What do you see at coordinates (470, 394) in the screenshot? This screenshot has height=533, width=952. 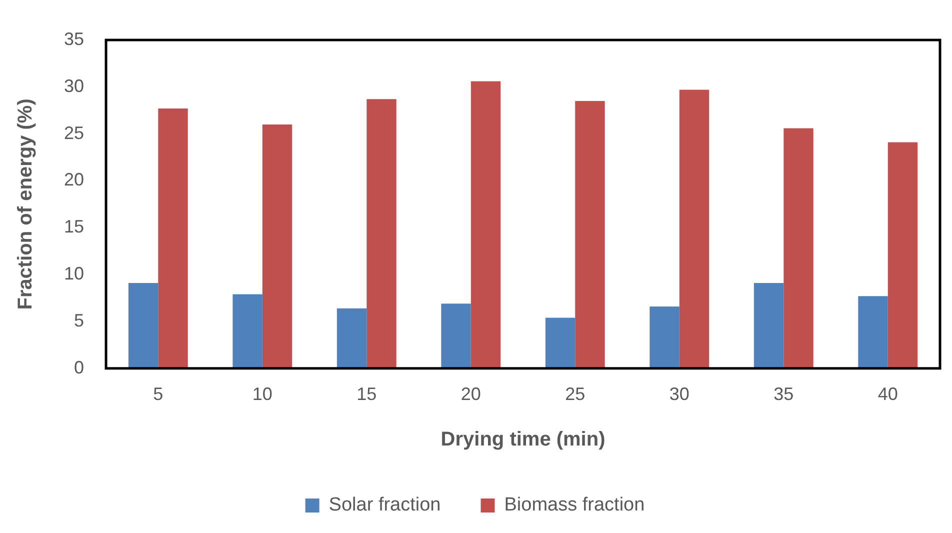 I see `x-tick-label: 20` at bounding box center [470, 394].